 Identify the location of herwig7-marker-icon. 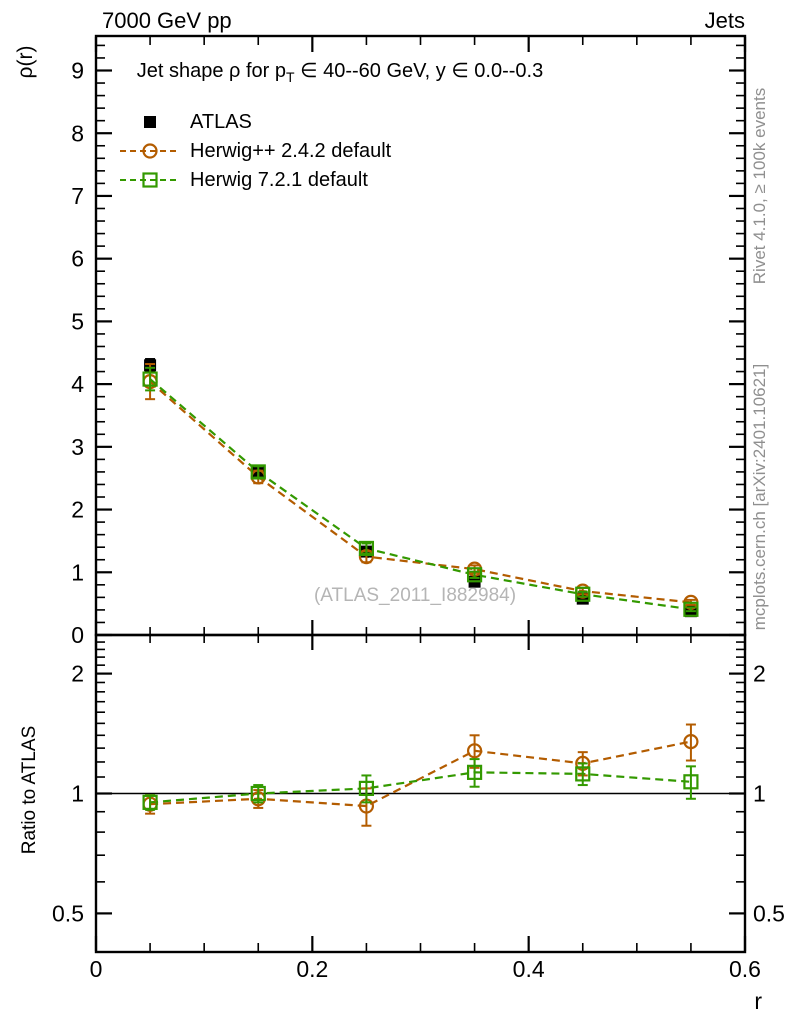
(150, 180).